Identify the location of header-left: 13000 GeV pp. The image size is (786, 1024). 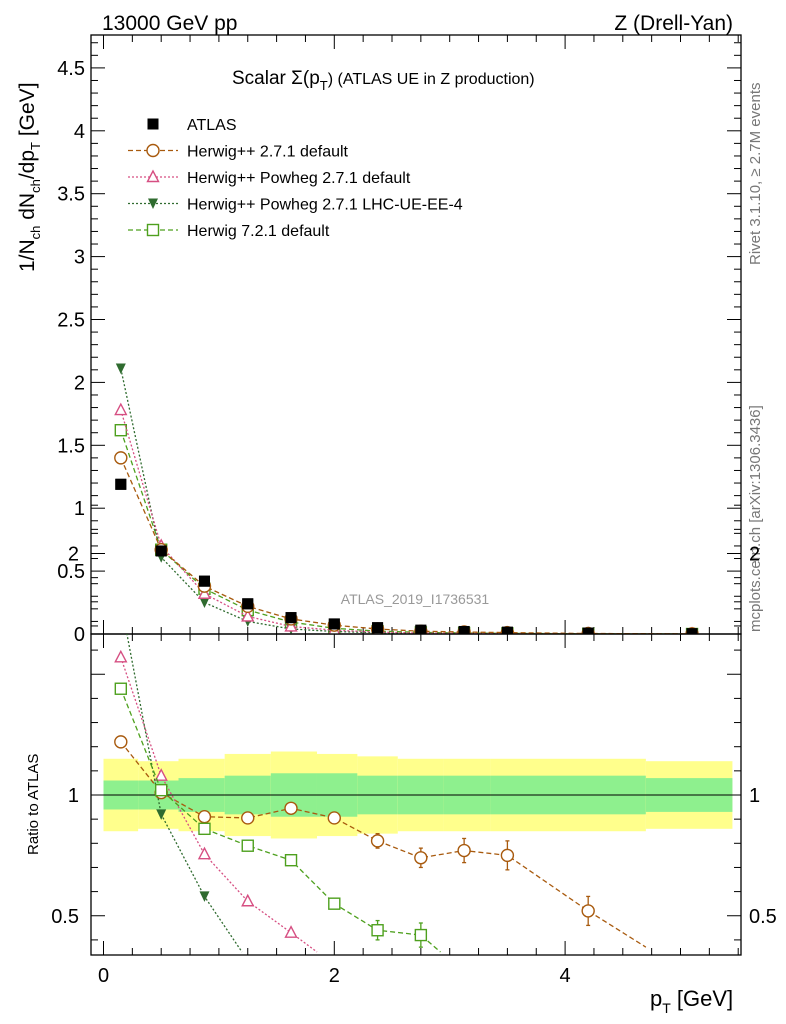
(169, 23).